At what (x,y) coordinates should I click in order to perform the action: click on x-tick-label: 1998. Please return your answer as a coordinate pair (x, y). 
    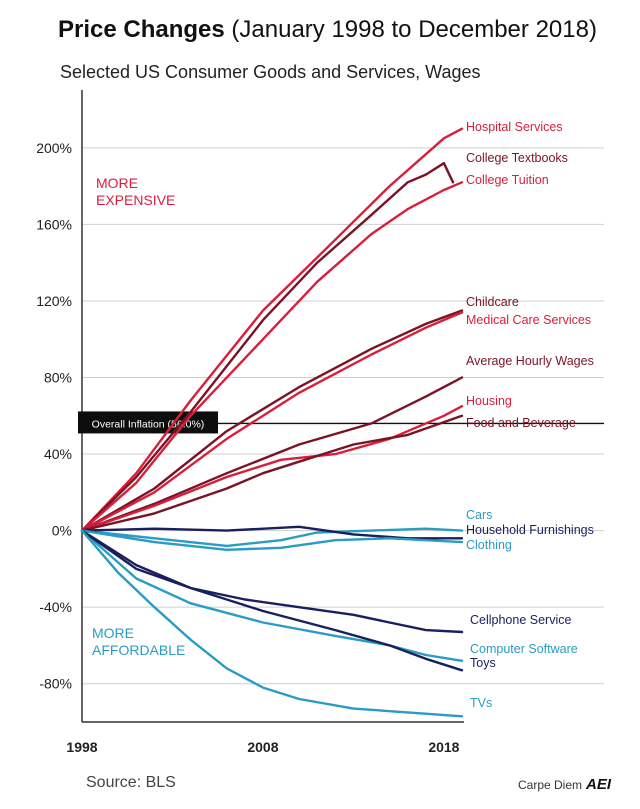
    Looking at the image, I should click on (81, 747).